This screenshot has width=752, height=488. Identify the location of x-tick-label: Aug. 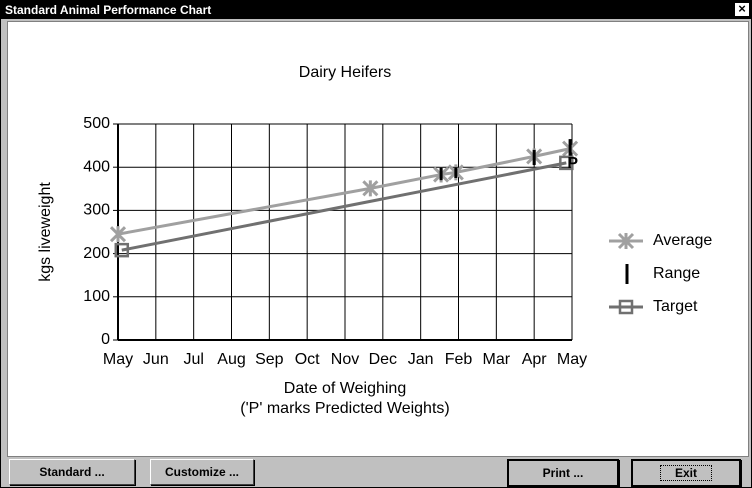
(231, 359).